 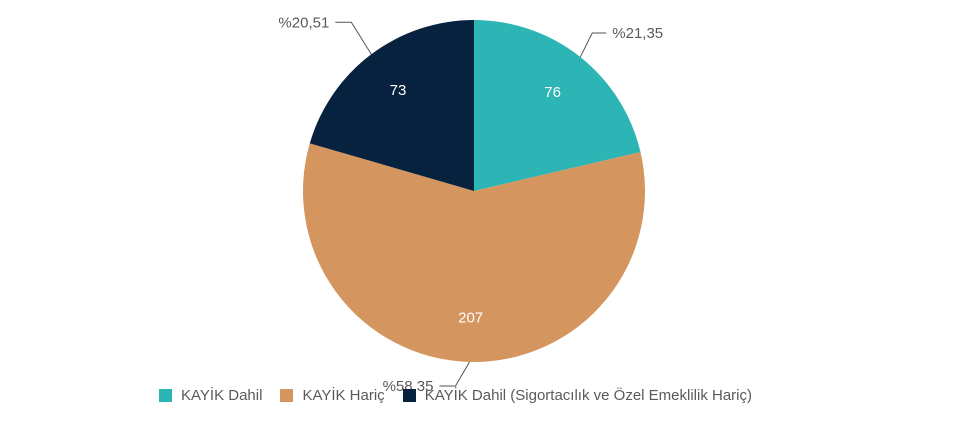 I want to click on slice-value-label: 73, so click(x=398, y=90).